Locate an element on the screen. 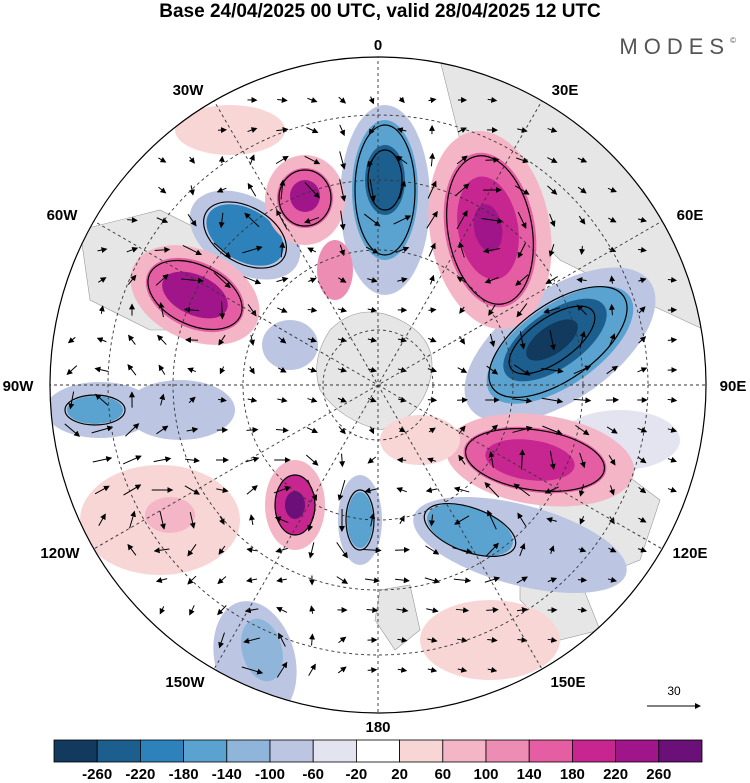  lon-label-60e: 60E is located at coordinates (690, 215).